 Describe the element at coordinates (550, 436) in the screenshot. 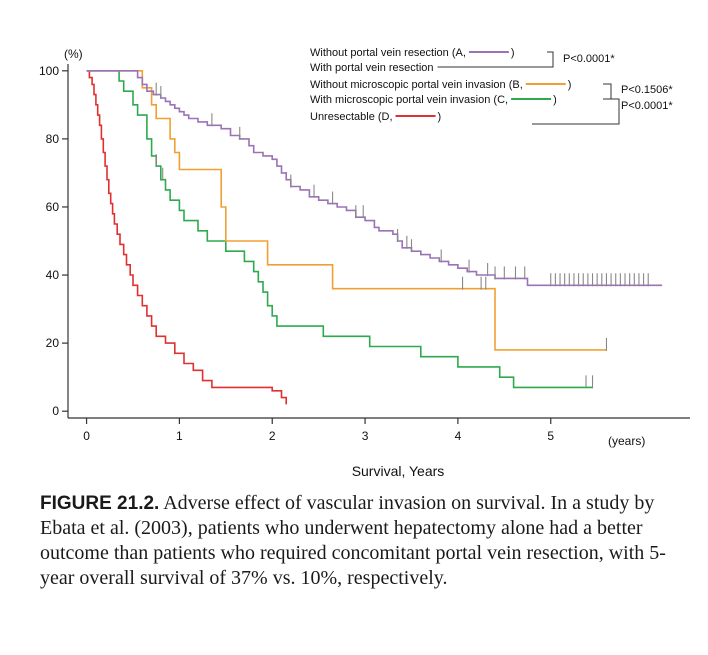

I see `x-tick-label: 5` at that location.